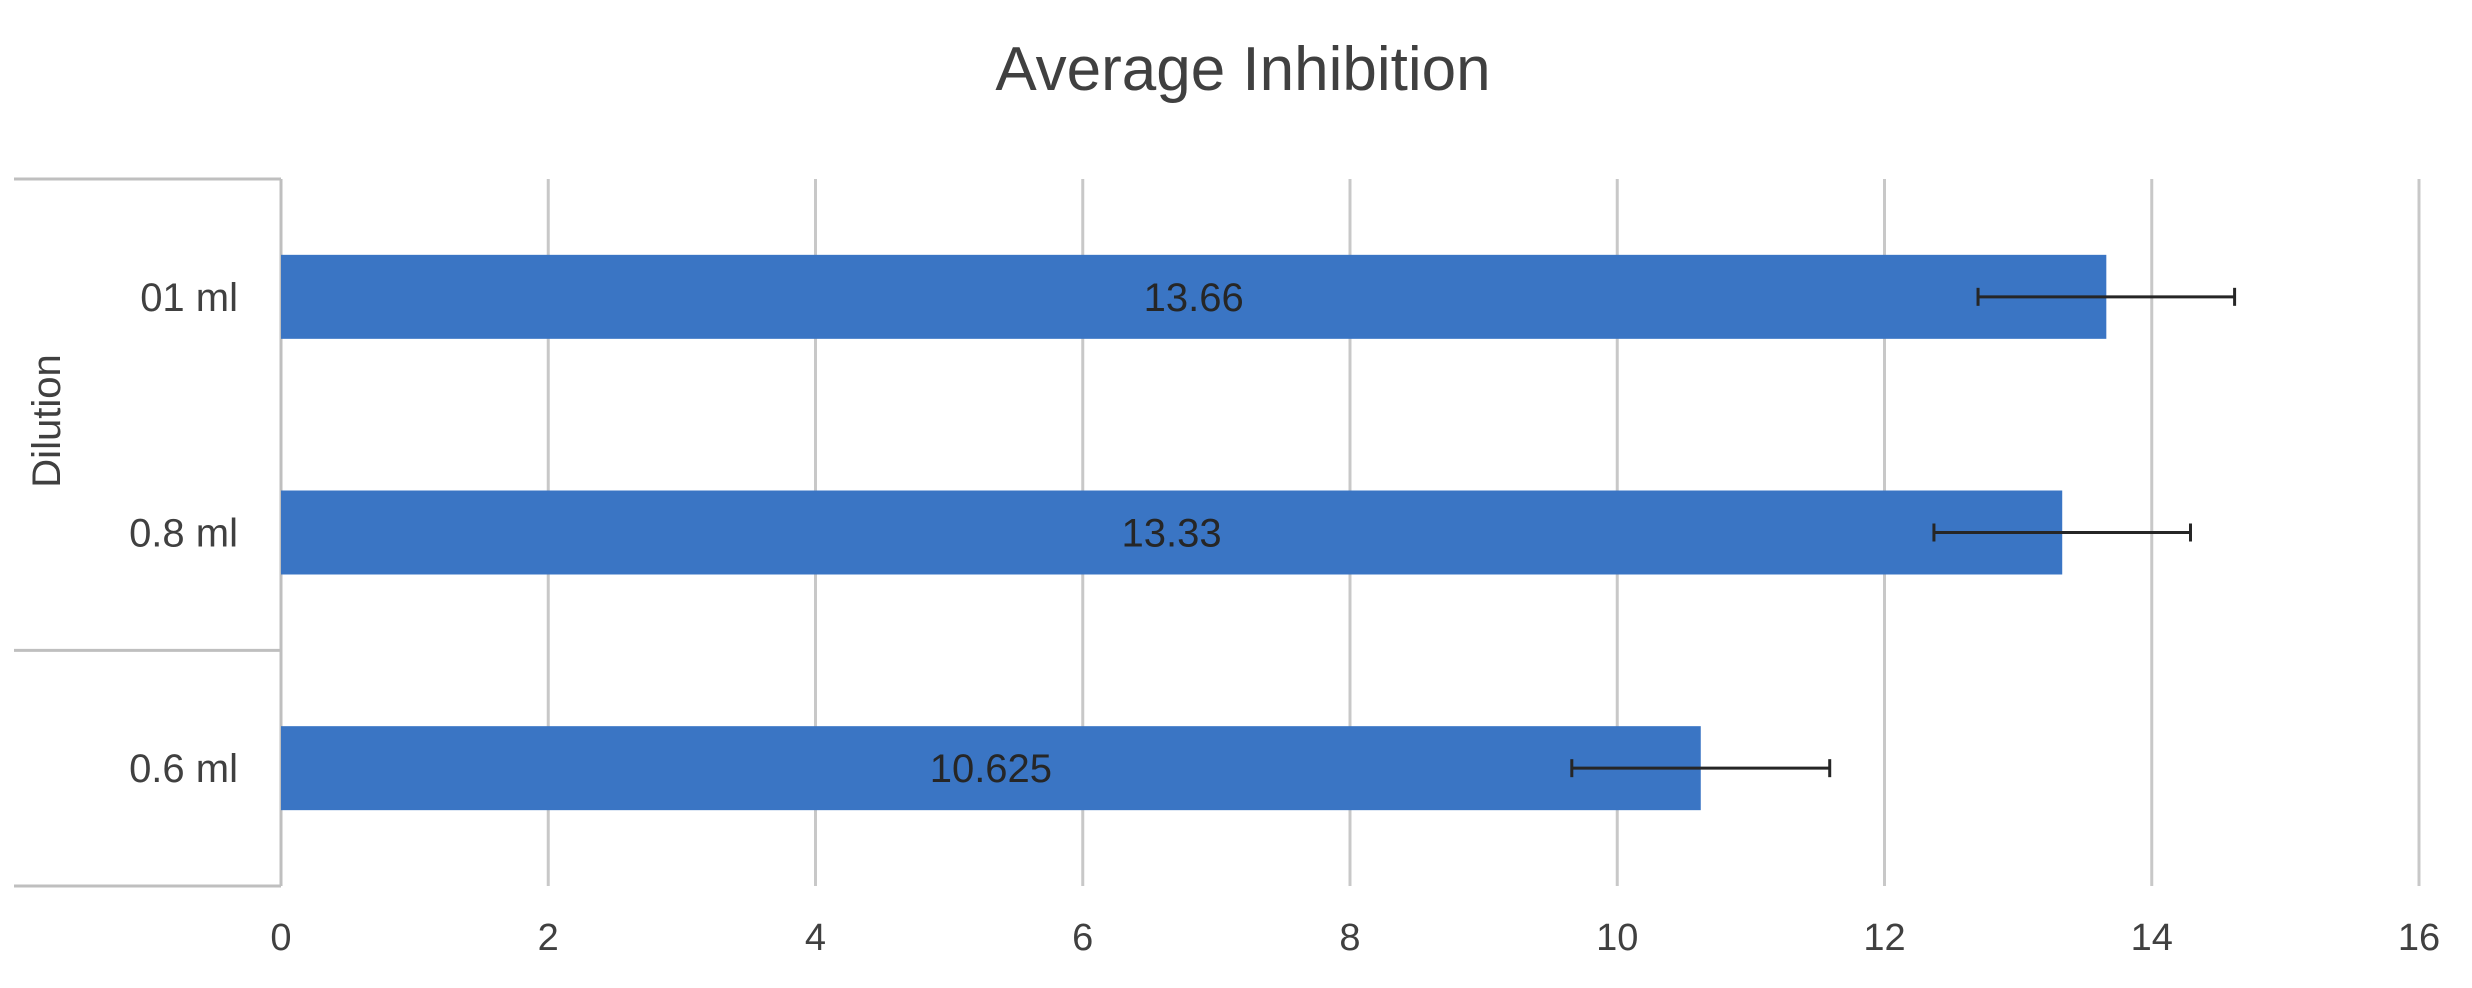  I want to click on data-label-2: 13.33, so click(1172, 534).